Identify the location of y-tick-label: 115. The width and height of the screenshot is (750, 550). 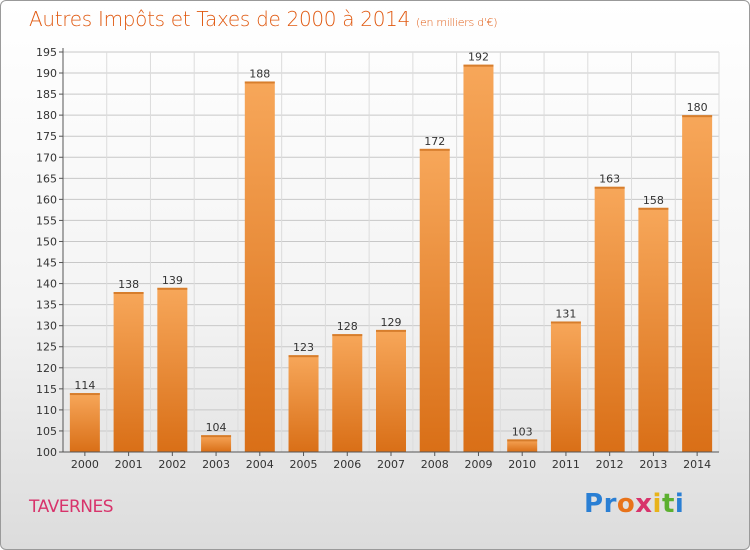
(46, 389).